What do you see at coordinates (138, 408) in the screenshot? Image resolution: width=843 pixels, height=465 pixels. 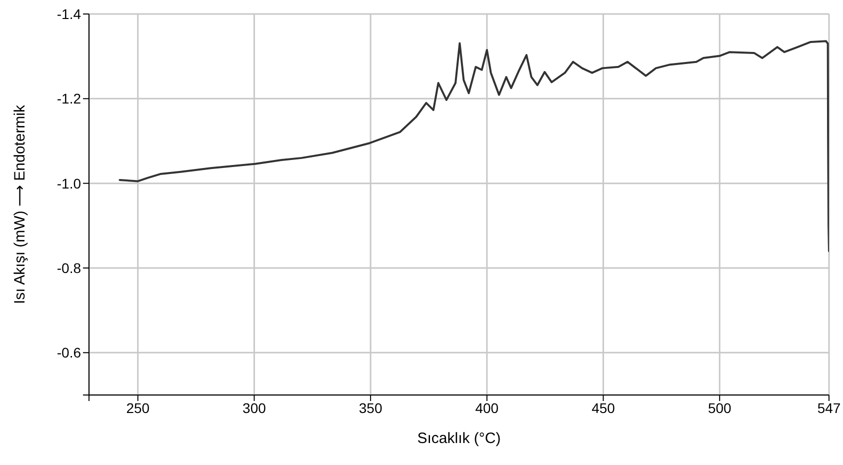 I see `x-tick-label: 250` at bounding box center [138, 408].